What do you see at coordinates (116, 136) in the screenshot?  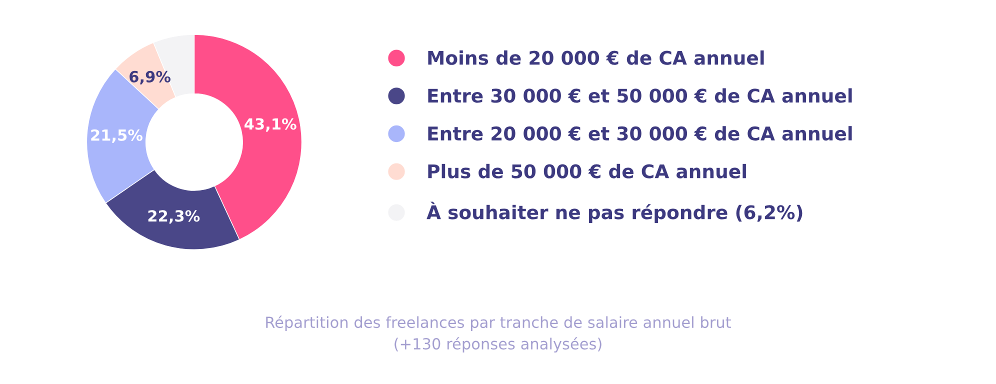 I see `data-label: 21,5%` at bounding box center [116, 136].